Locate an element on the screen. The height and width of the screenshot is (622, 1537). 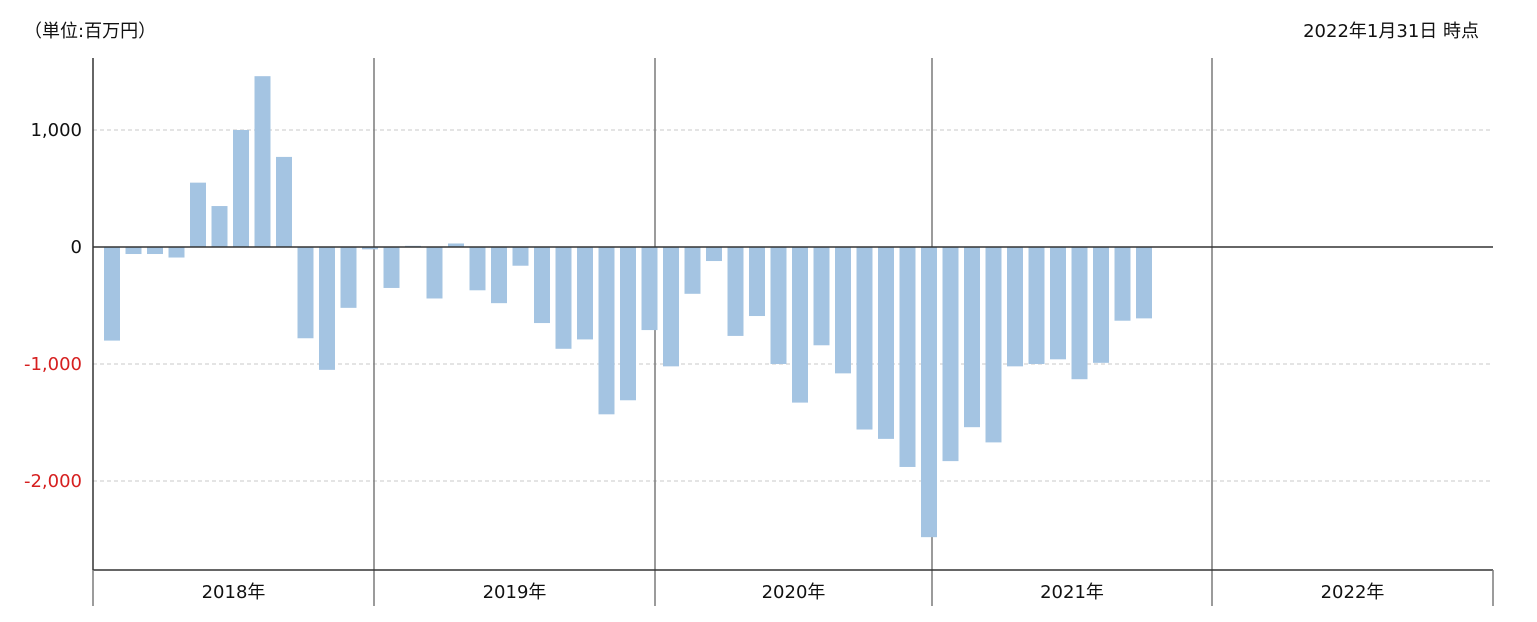
y-tick-label: -1,000 is located at coordinates (53, 364).